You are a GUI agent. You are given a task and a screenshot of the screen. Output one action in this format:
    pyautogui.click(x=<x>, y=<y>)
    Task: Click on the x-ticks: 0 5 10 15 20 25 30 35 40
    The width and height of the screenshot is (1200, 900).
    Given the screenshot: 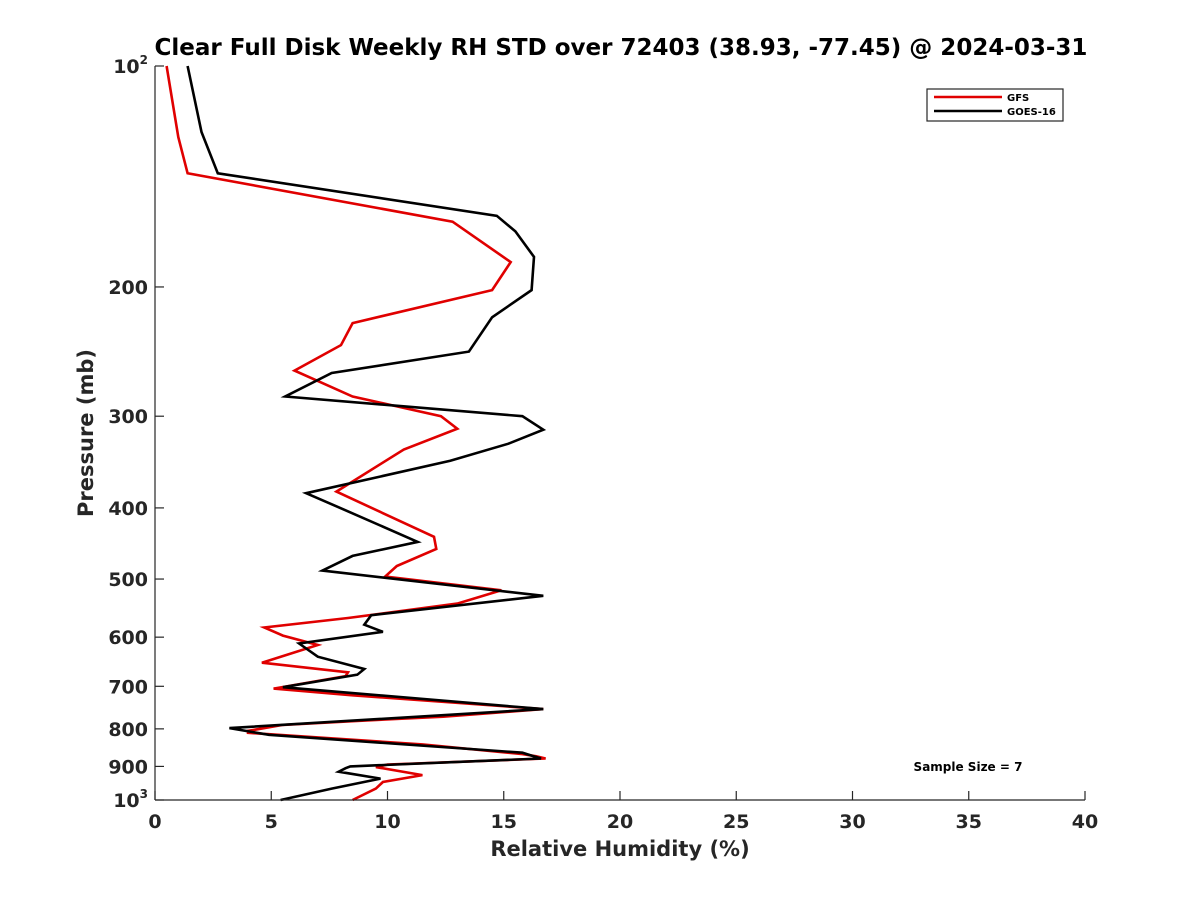 What is the action you would take?
    pyautogui.click(x=623, y=812)
    